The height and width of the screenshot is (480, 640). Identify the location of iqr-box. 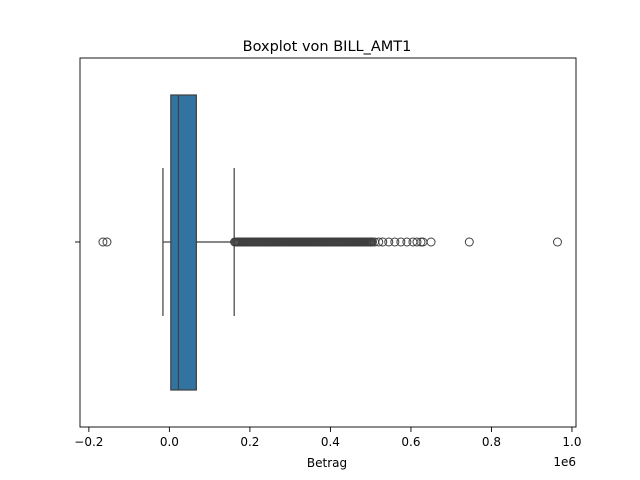
(183, 242).